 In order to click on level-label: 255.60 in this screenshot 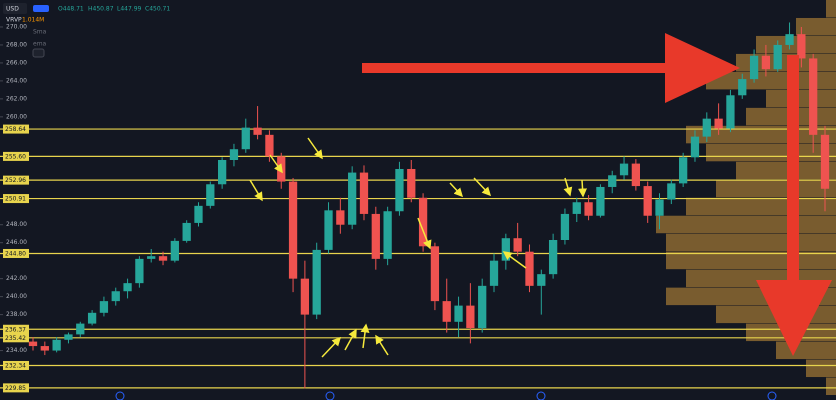, I will do `click(15, 156)`.